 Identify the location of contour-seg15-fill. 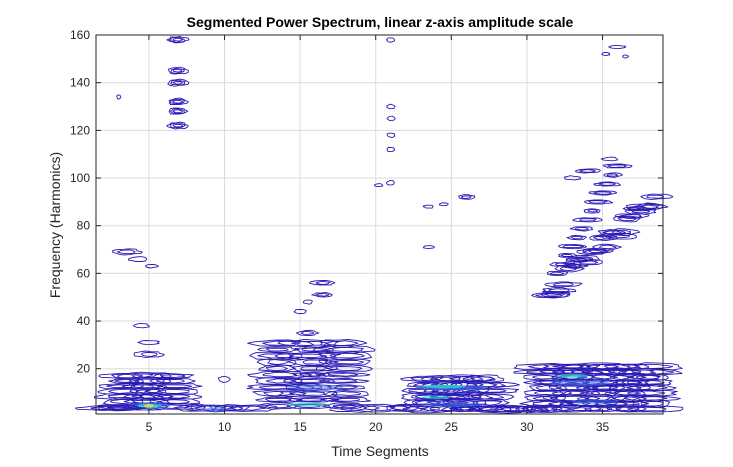
(307, 404).